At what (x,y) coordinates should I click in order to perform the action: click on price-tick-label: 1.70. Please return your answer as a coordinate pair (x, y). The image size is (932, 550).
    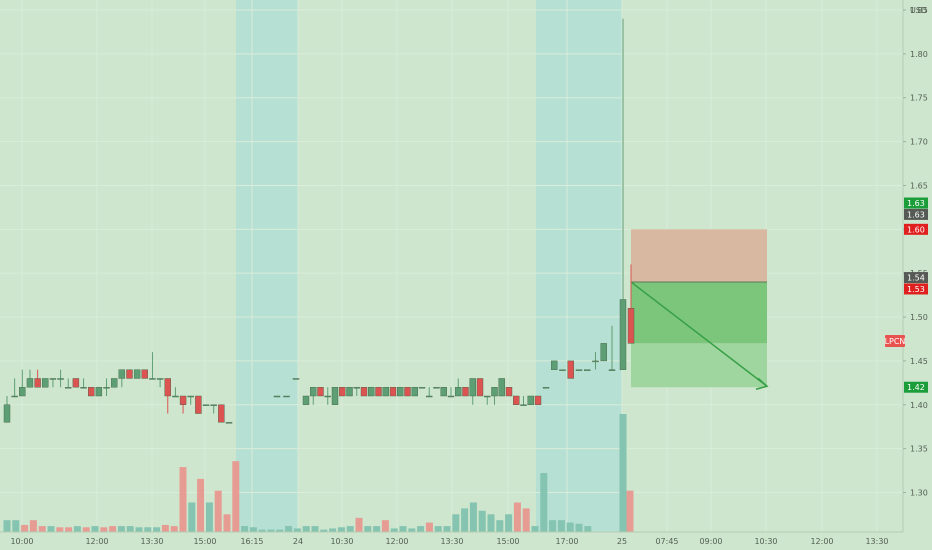
    Looking at the image, I should click on (919, 142).